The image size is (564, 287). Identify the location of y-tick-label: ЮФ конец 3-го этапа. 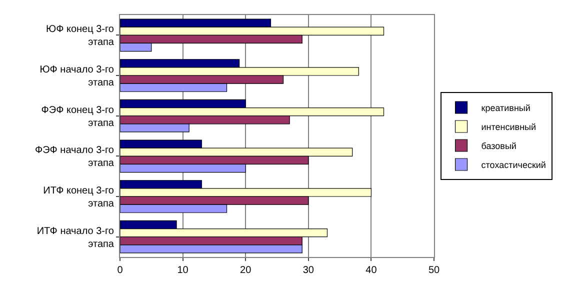
(80, 36).